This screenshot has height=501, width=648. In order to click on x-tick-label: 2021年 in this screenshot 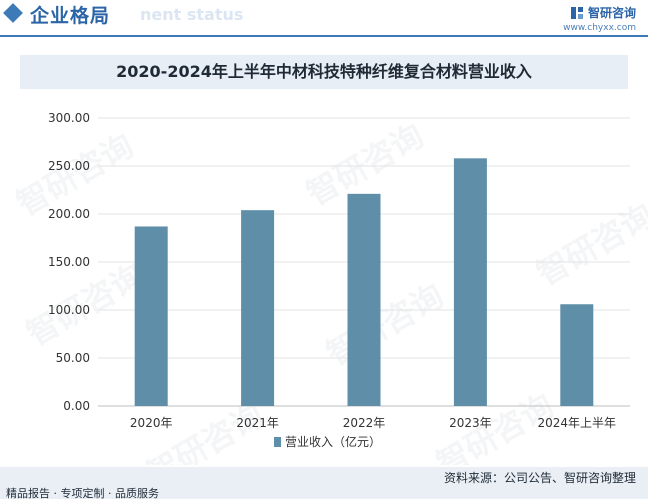, I will do `click(257, 423)`.